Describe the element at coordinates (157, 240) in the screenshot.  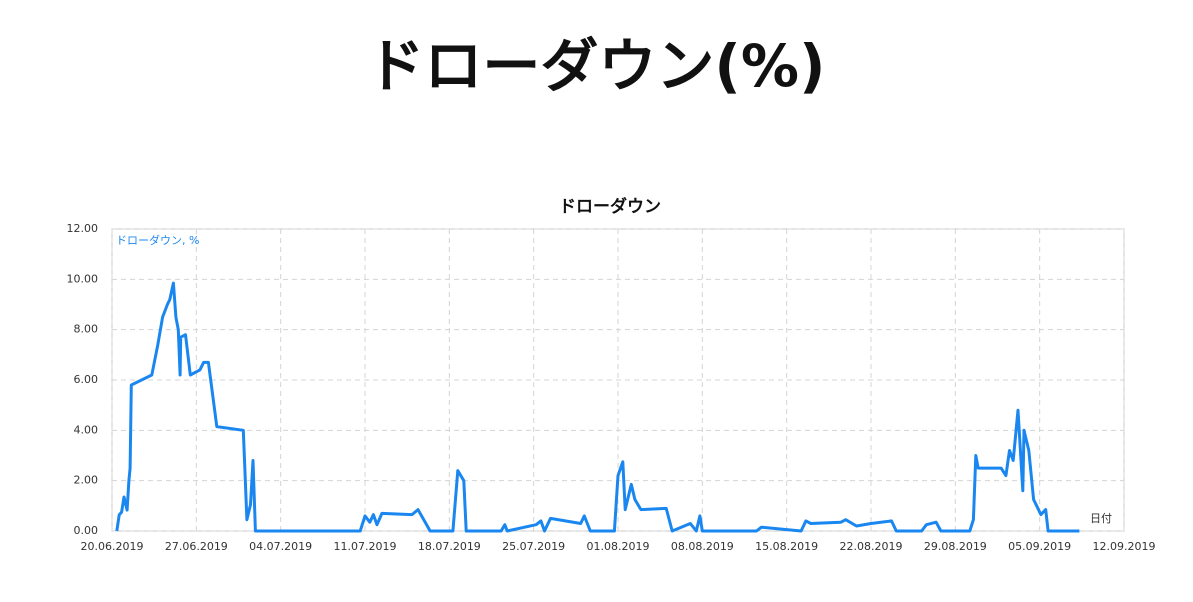
I see `y-axis-label: ドローダウン, %` at that location.